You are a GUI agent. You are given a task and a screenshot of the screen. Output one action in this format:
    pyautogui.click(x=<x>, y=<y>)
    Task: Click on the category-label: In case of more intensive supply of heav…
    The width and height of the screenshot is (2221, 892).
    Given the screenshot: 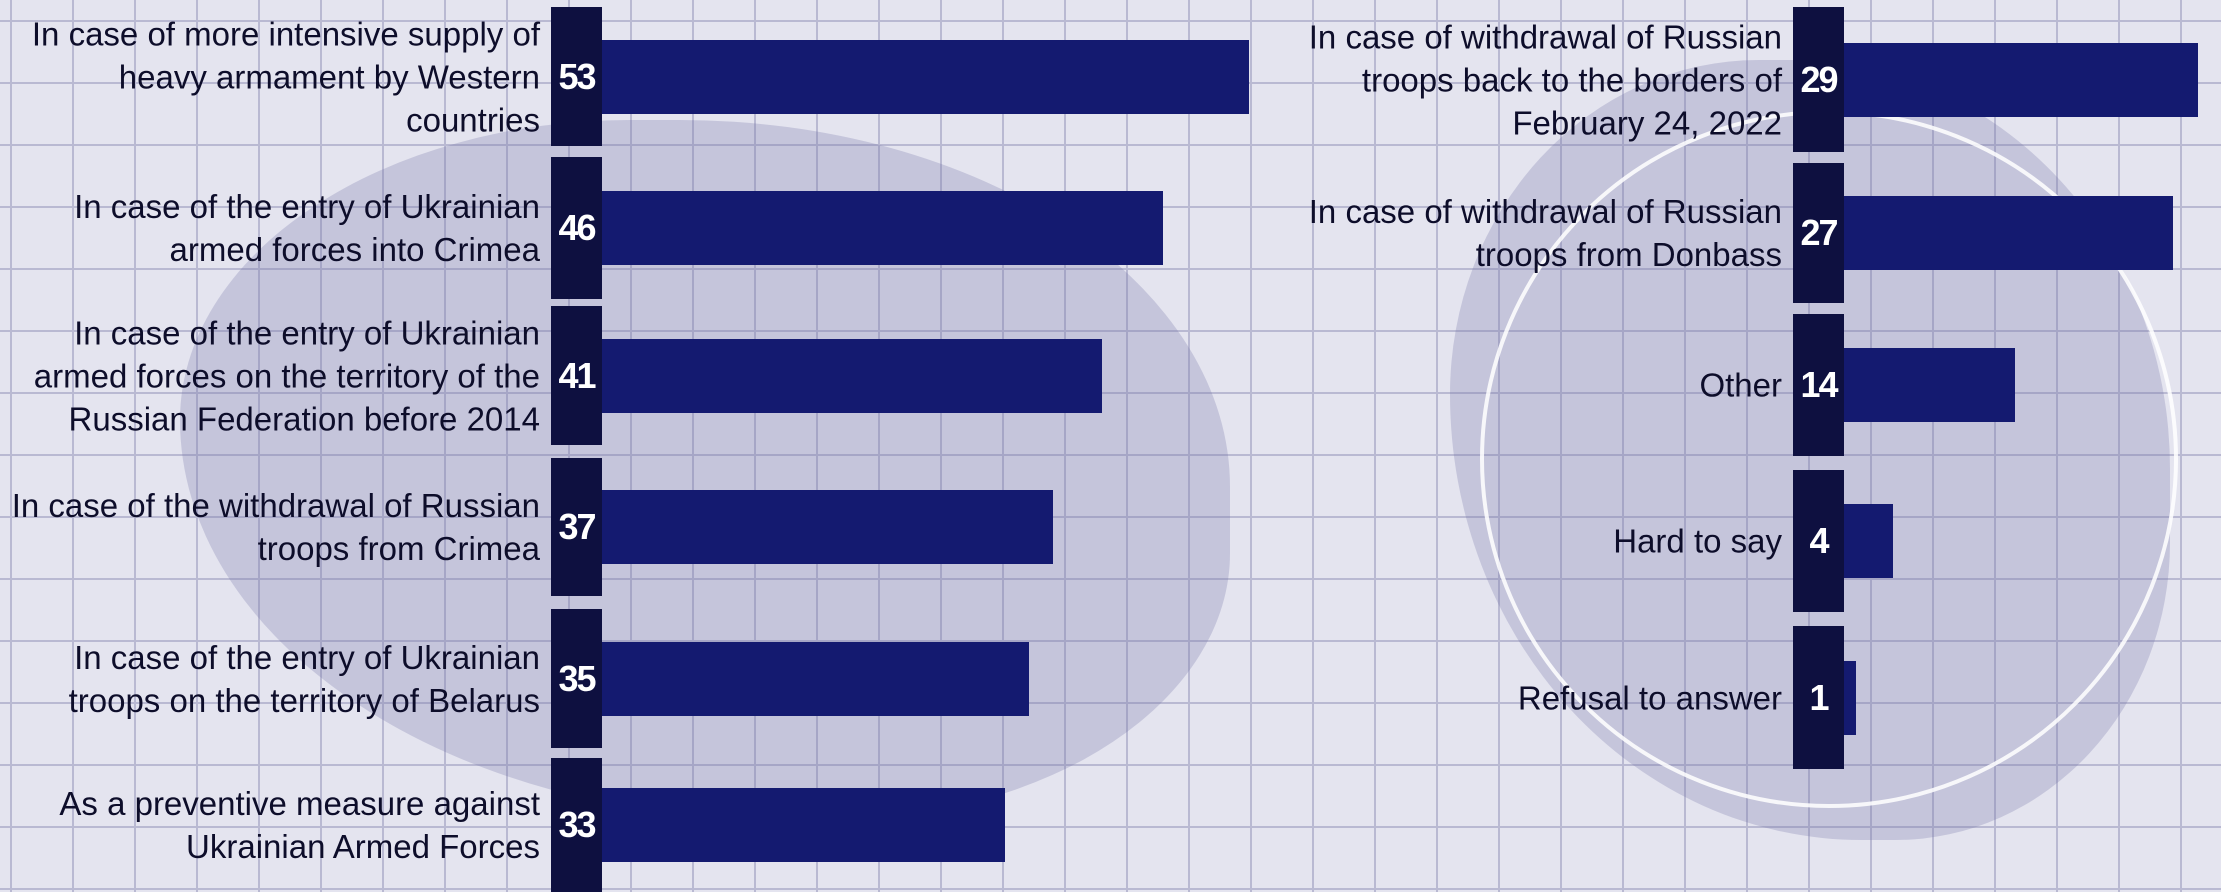 What is the action you would take?
    pyautogui.click(x=285, y=76)
    